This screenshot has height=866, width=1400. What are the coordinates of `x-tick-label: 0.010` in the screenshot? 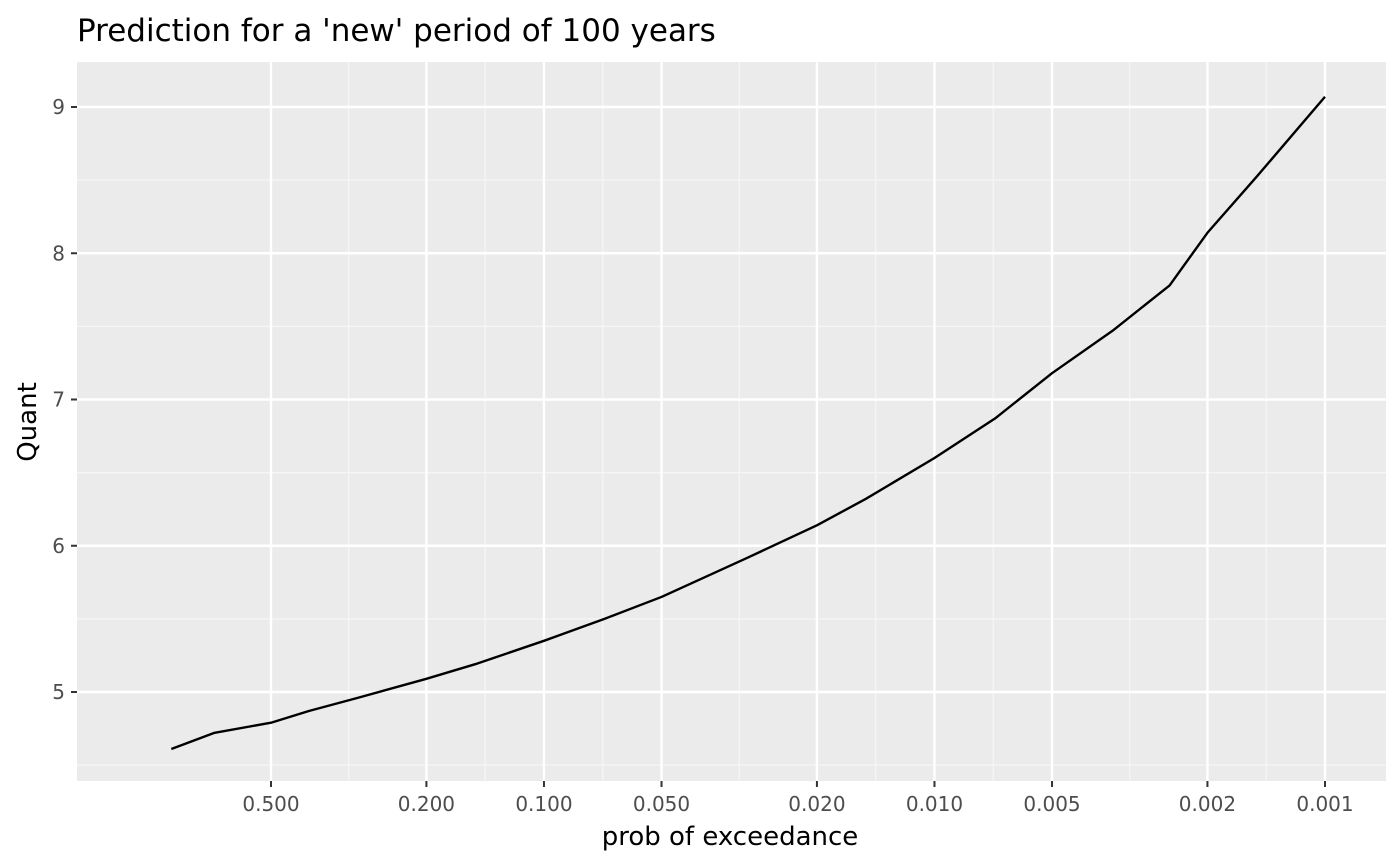 It's located at (934, 804).